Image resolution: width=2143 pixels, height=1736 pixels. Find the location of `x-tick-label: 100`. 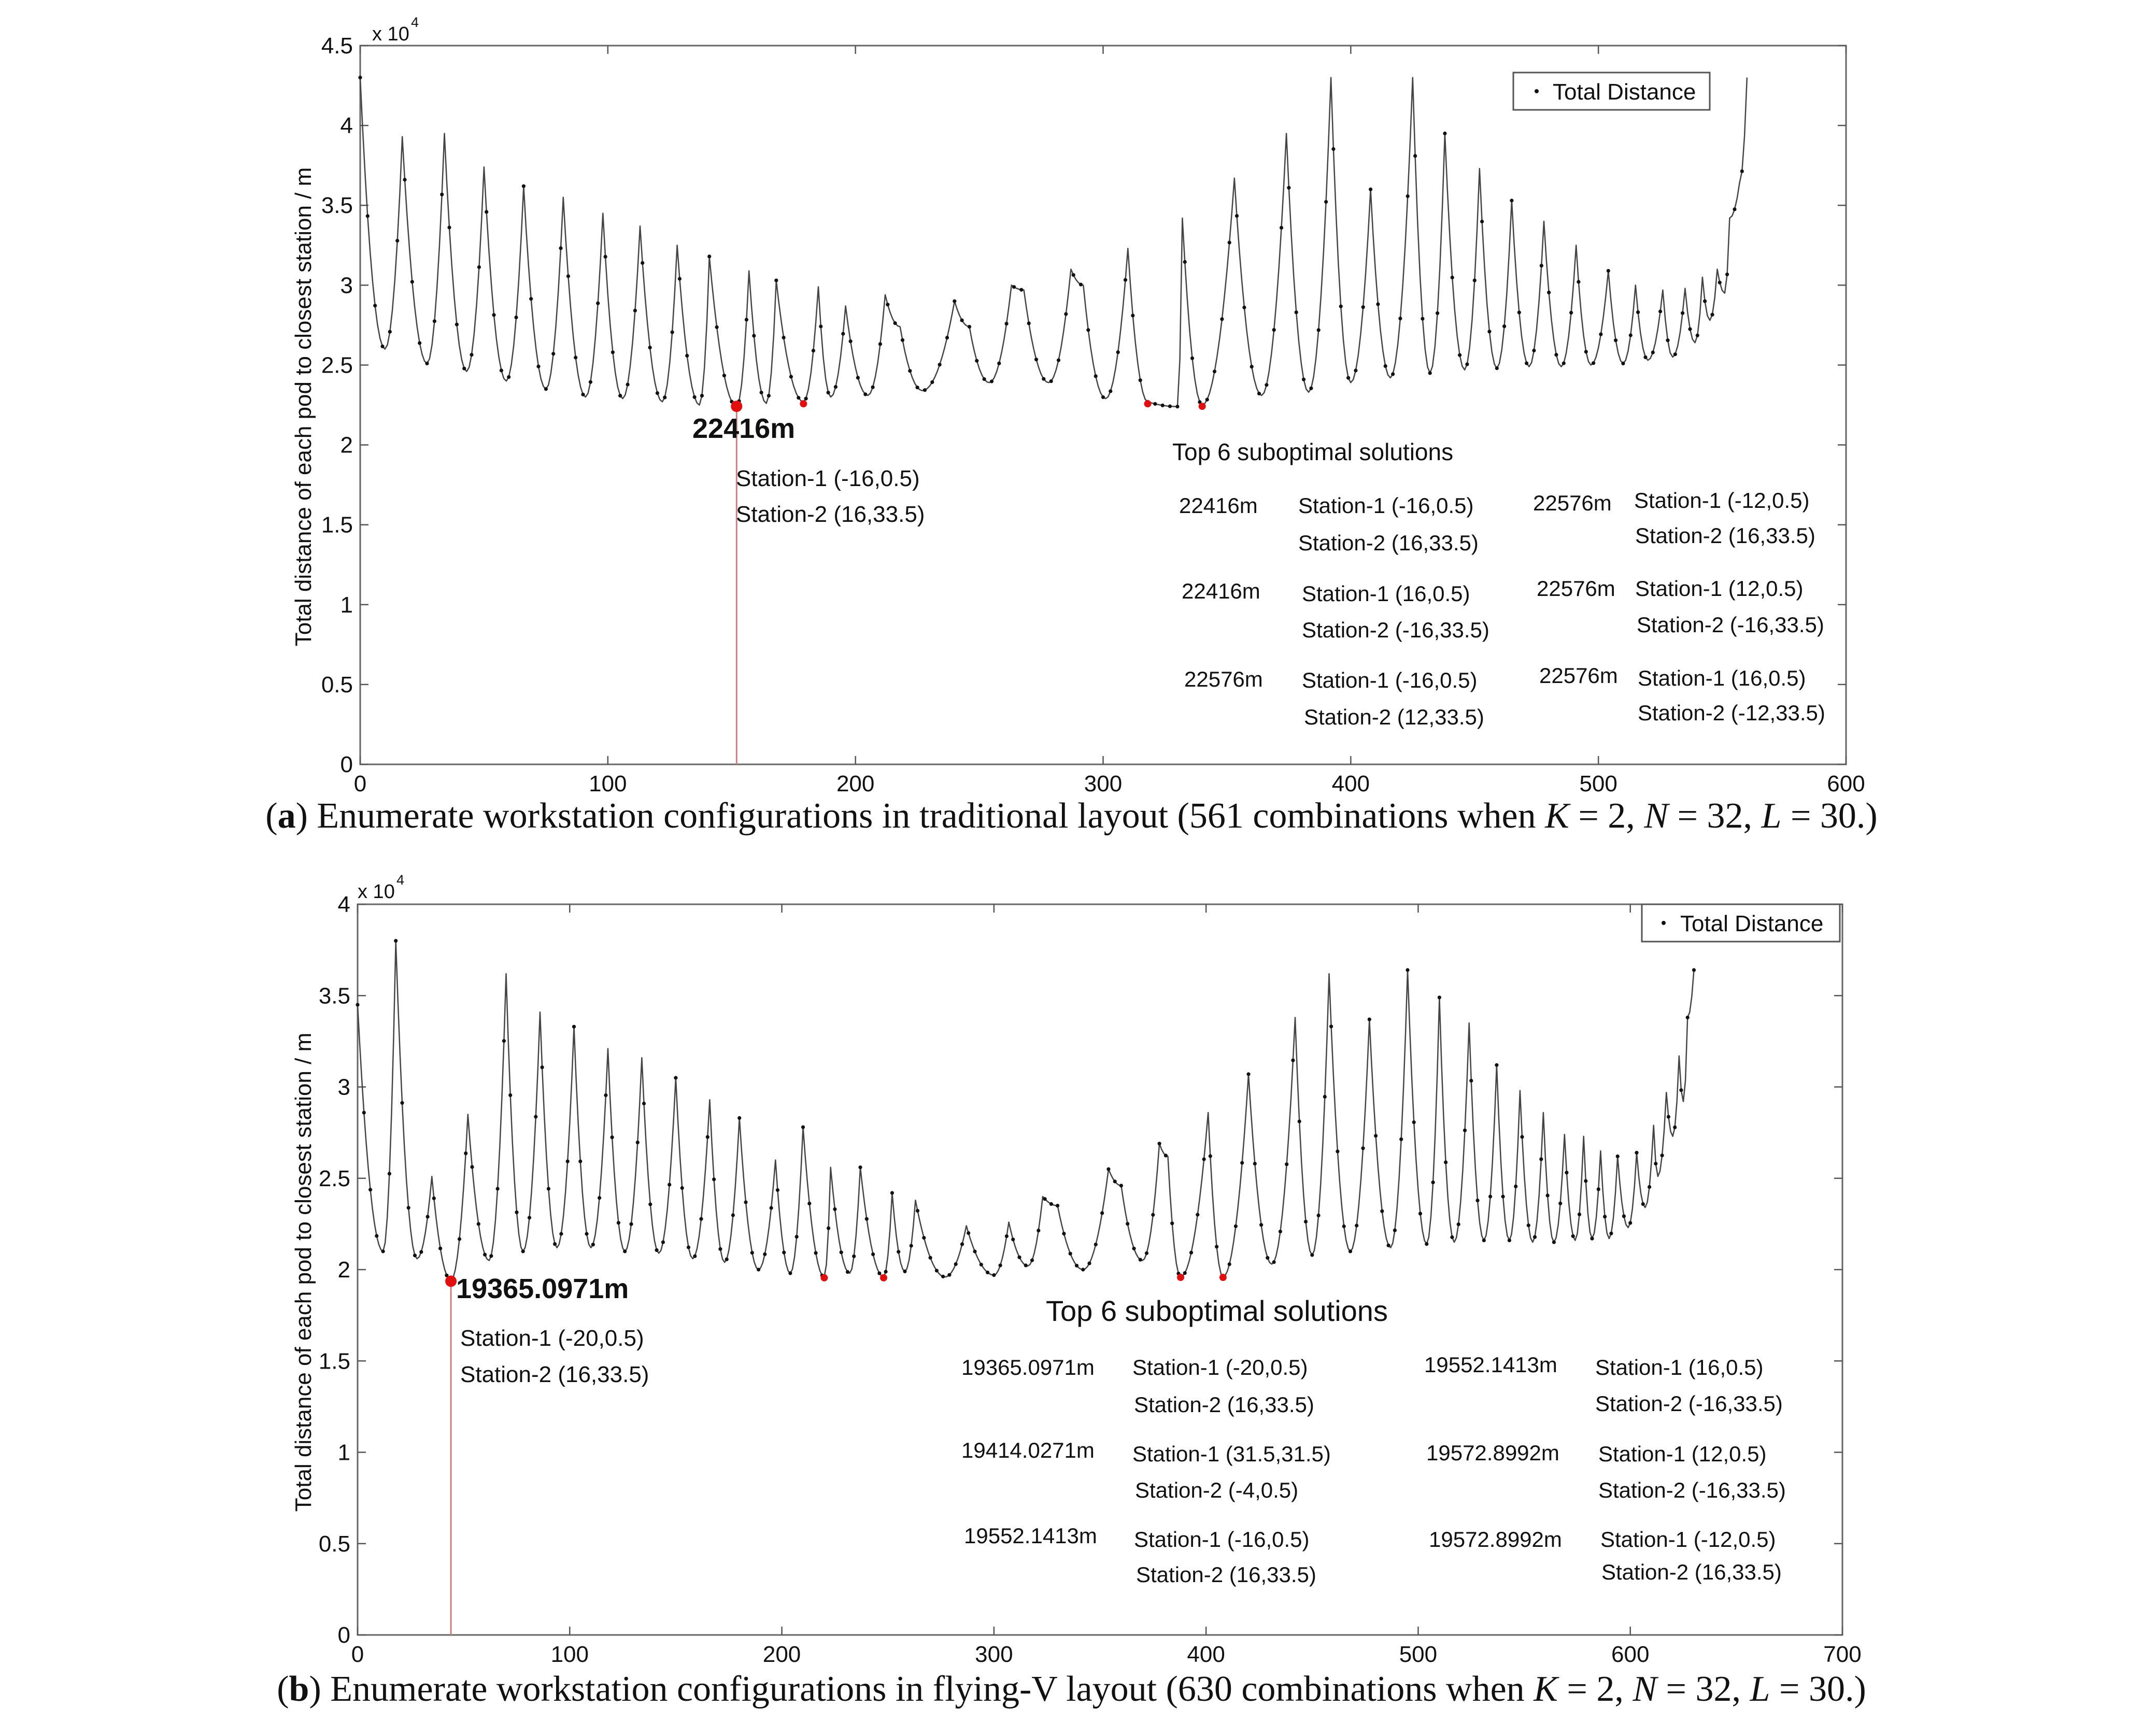

x-tick-label: 100 is located at coordinates (570, 1654).